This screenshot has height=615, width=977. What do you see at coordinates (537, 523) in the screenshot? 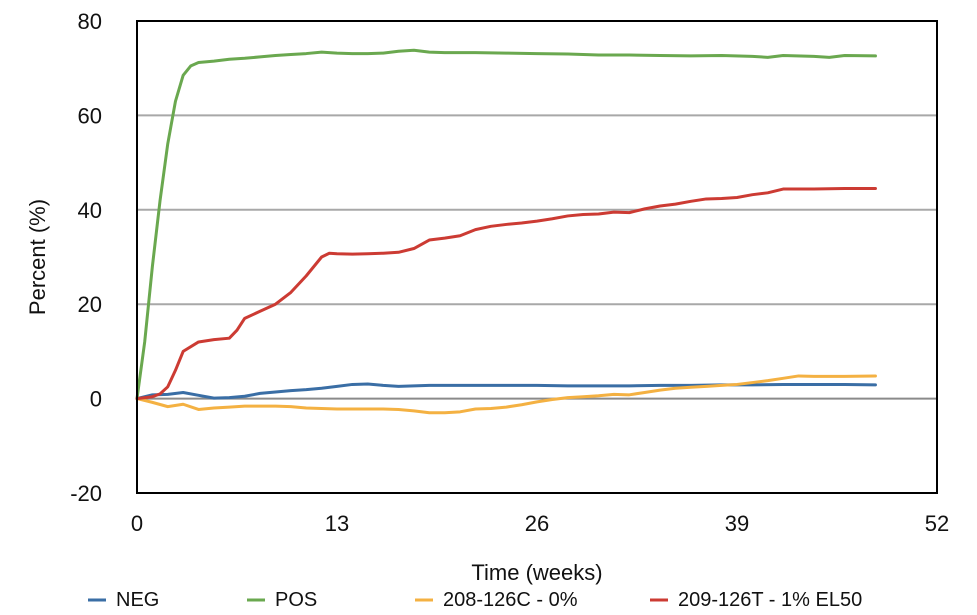
I see `x-tick-label: 26` at bounding box center [537, 523].